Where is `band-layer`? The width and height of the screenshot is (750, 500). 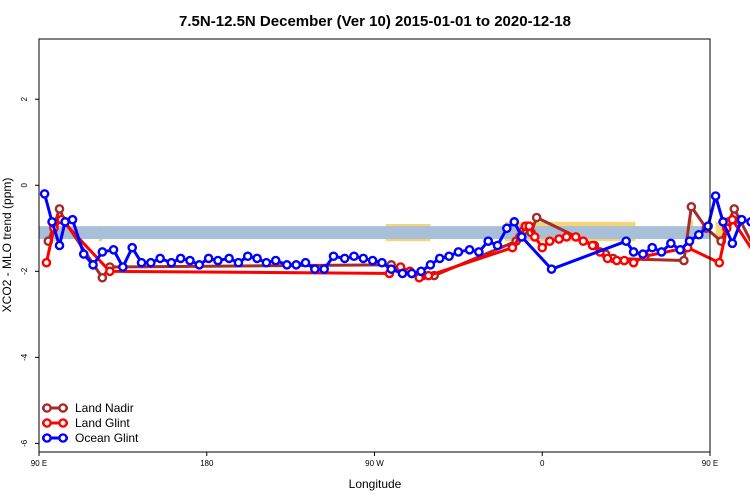 band-layer is located at coordinates (374, 233).